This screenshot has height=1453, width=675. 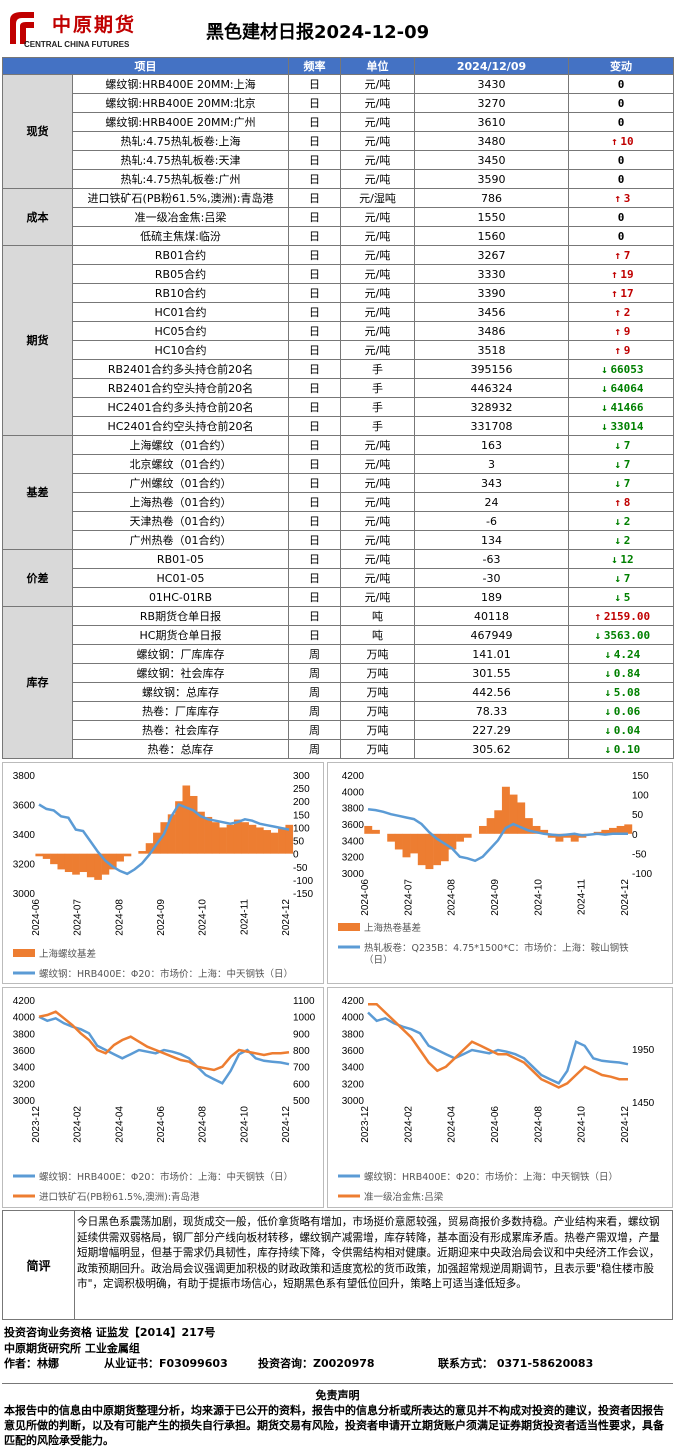 What do you see at coordinates (491, 407) in the screenshot?
I see `value-cell: 328932` at bounding box center [491, 407].